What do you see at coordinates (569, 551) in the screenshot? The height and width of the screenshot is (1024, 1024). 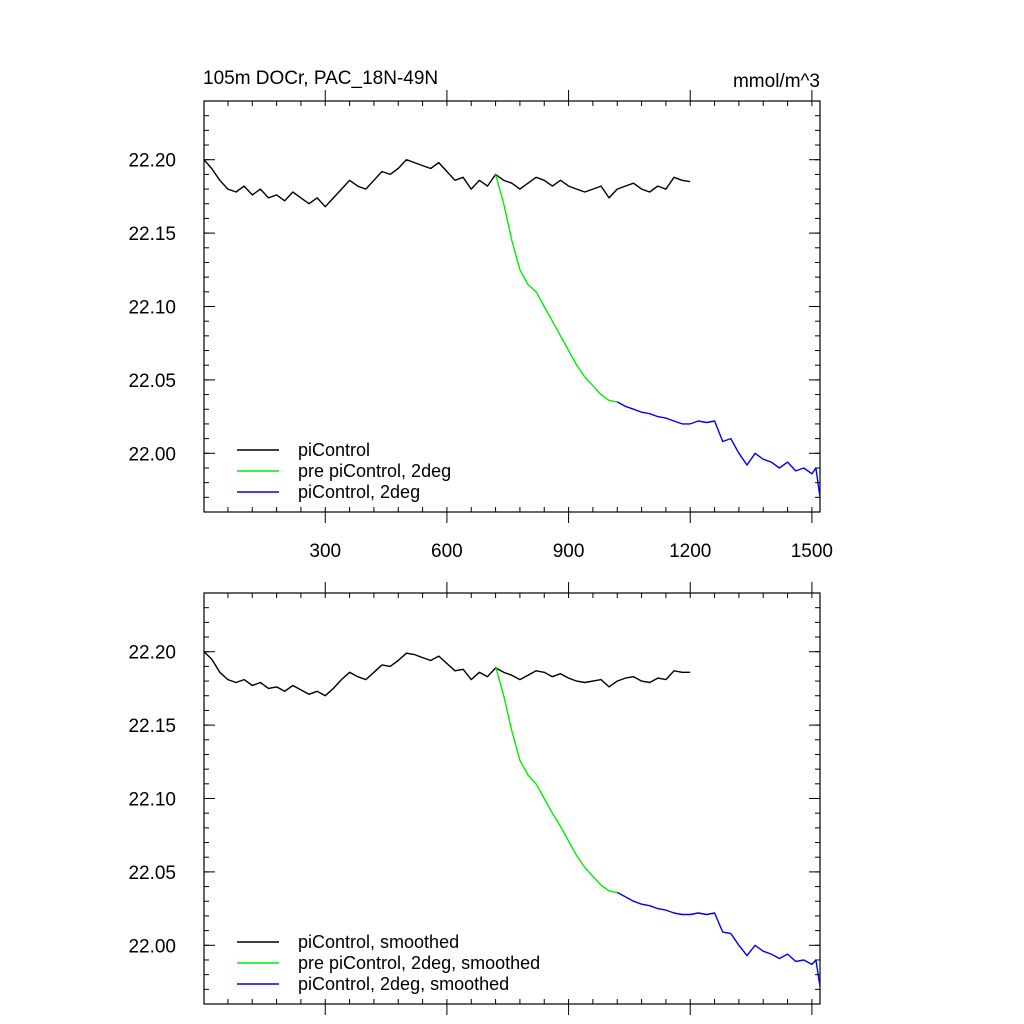 I see `x-tick-label: 900` at bounding box center [569, 551].